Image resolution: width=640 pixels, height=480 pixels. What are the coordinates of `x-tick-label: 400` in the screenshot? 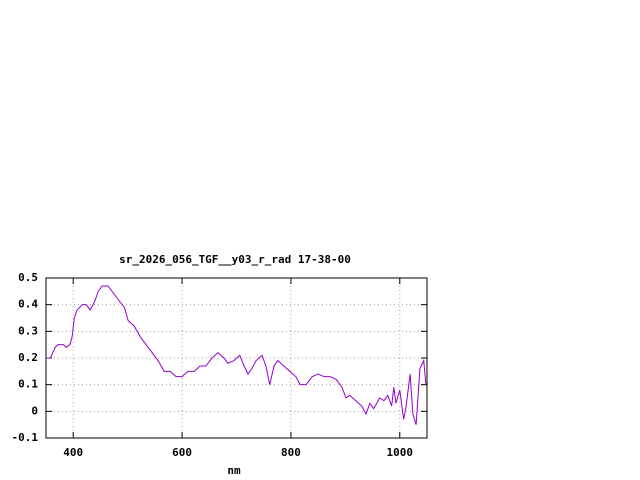 It's located at (73, 452).